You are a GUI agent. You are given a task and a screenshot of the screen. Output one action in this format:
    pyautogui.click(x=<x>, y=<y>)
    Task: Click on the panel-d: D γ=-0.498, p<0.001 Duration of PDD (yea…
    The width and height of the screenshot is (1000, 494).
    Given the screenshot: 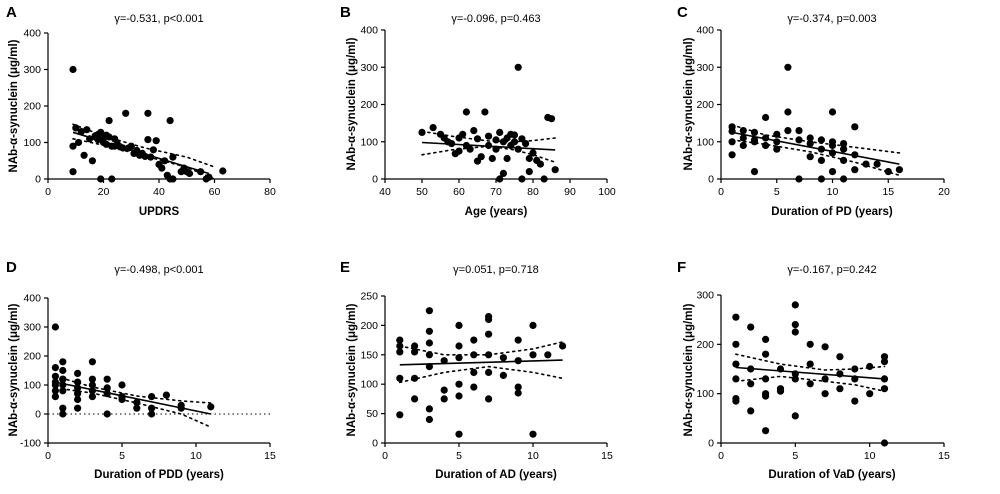 What is the action you would take?
    pyautogui.click(x=141, y=370)
    